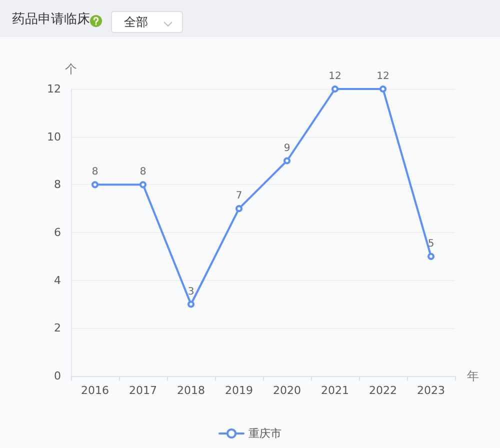 This screenshot has width=500, height=448. I want to click on chart-title: 药品申请临床, so click(51, 20).